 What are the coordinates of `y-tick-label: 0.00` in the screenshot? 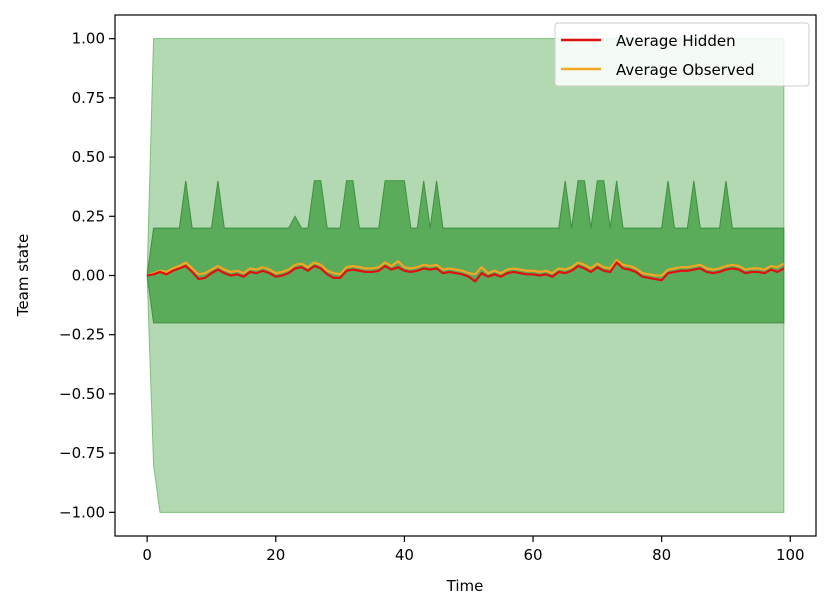 It's located at (88, 276).